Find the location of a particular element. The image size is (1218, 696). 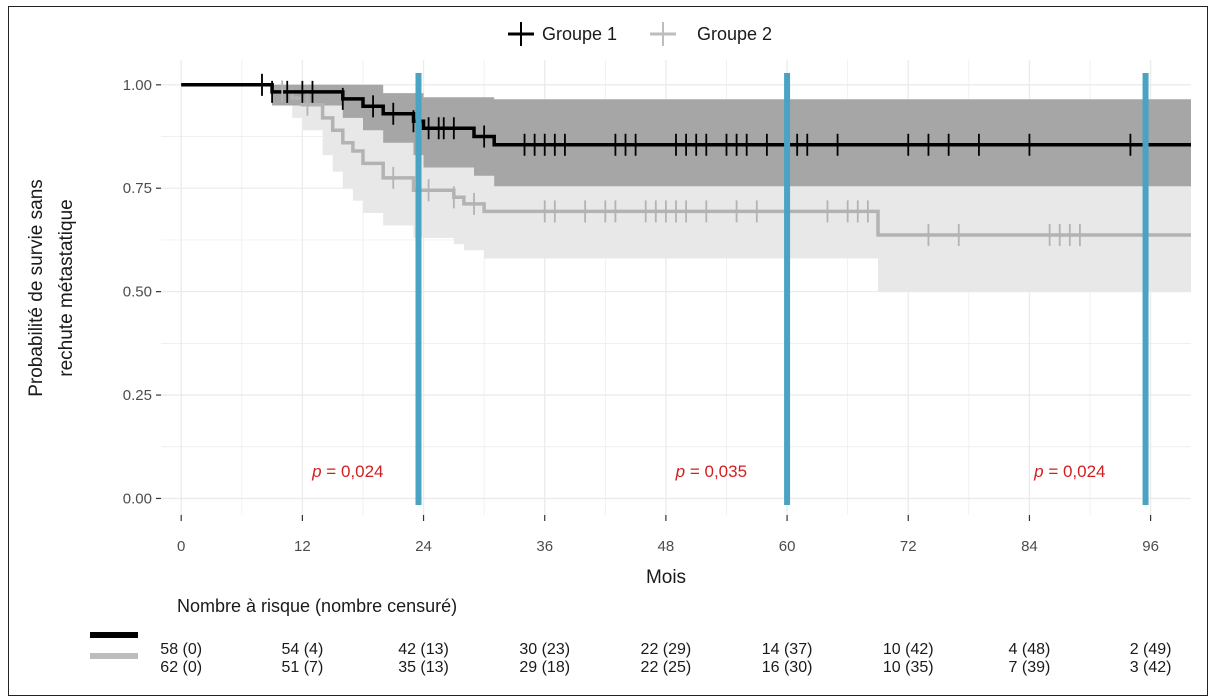

risk-cell: 14 (37) is located at coordinates (787, 649).